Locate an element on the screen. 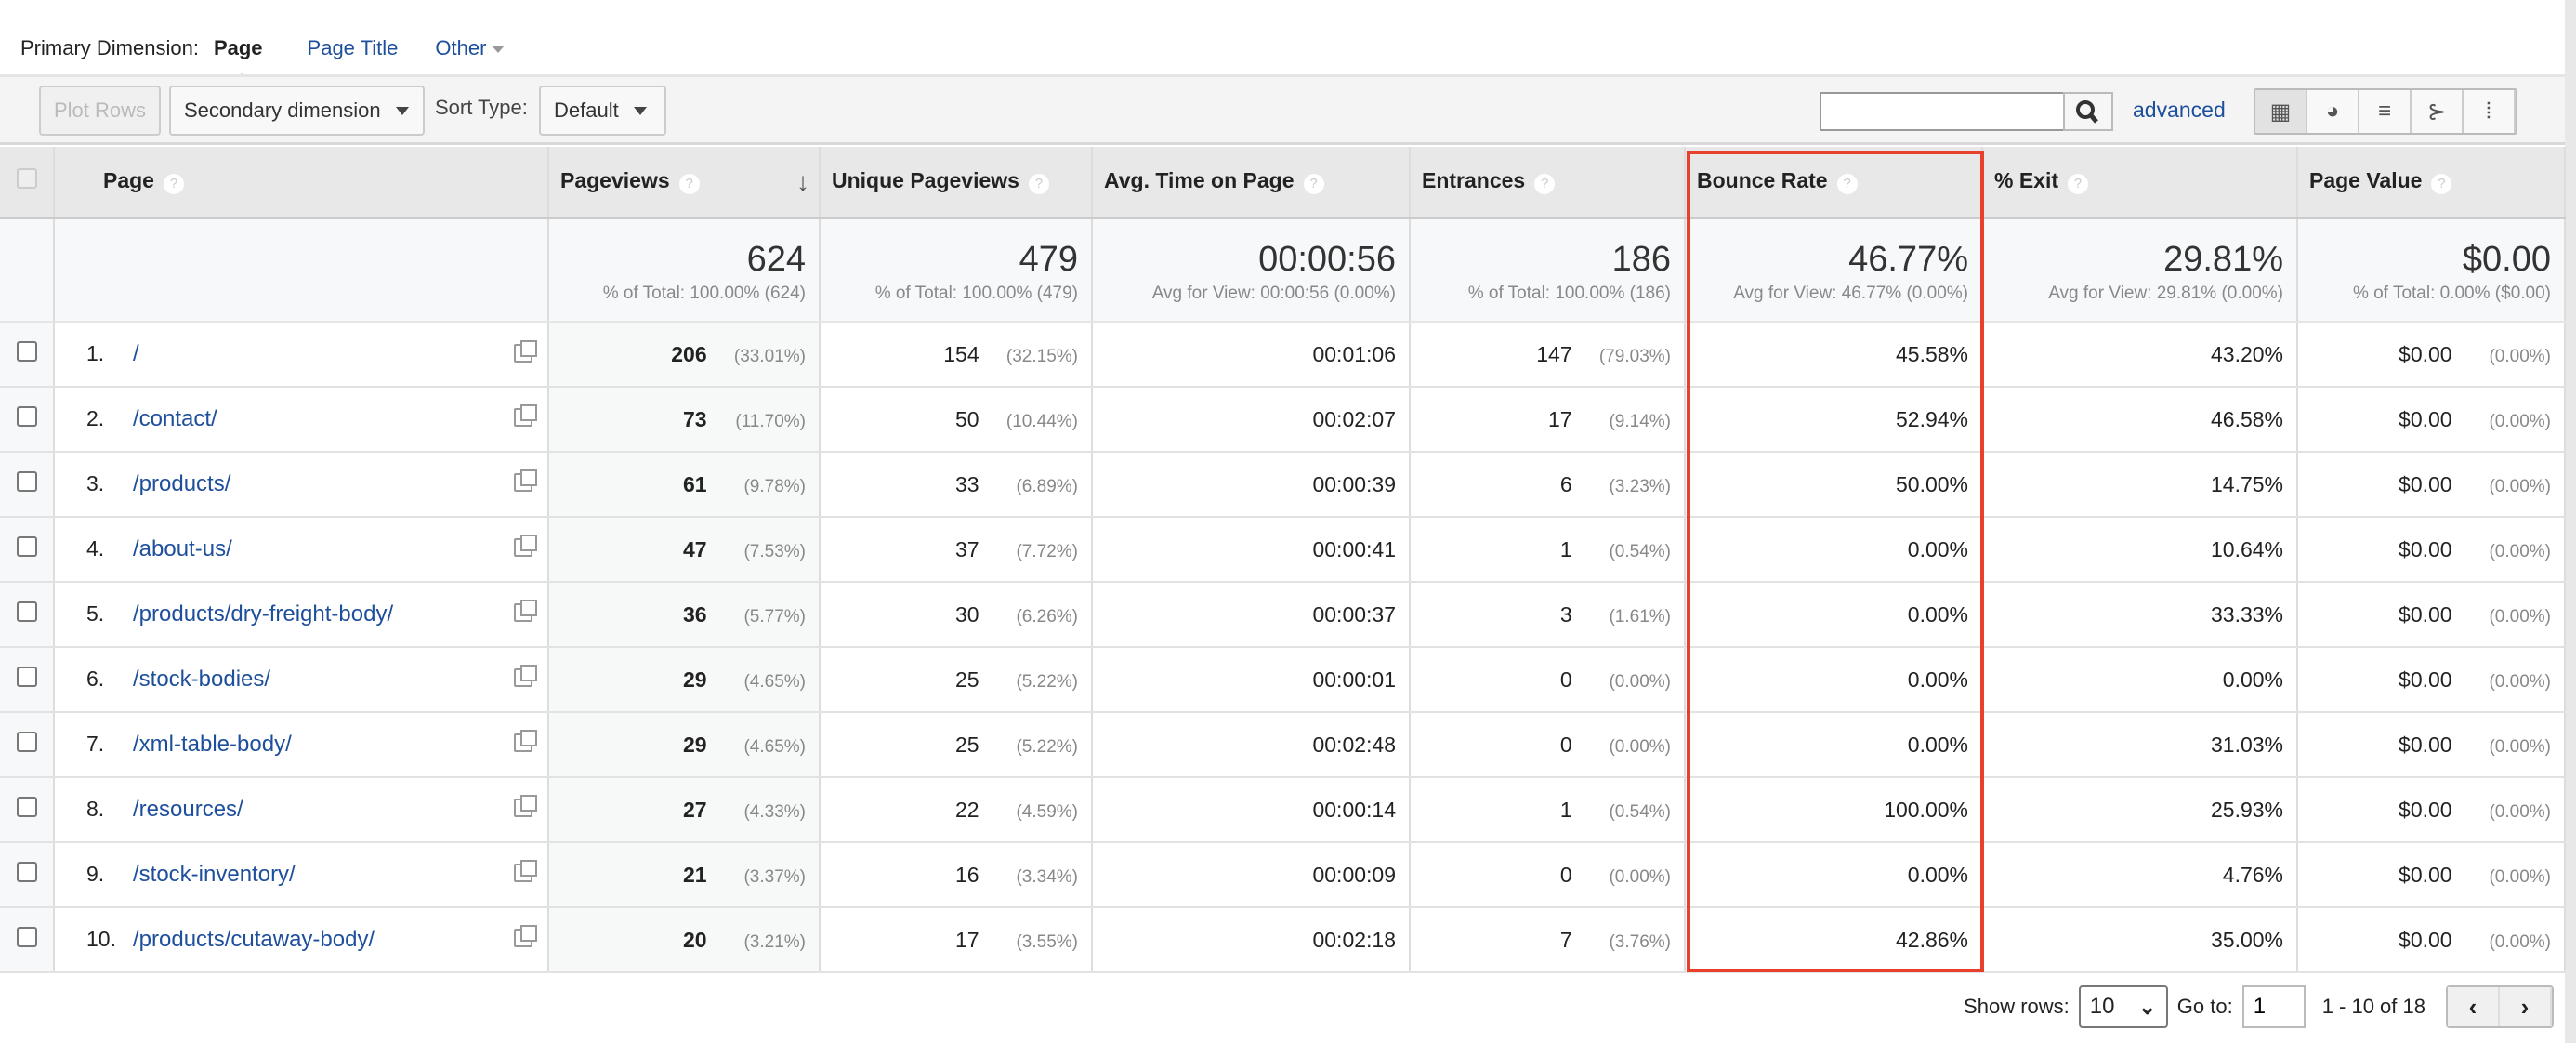  exit-cell: 31.03% is located at coordinates (2140, 745).